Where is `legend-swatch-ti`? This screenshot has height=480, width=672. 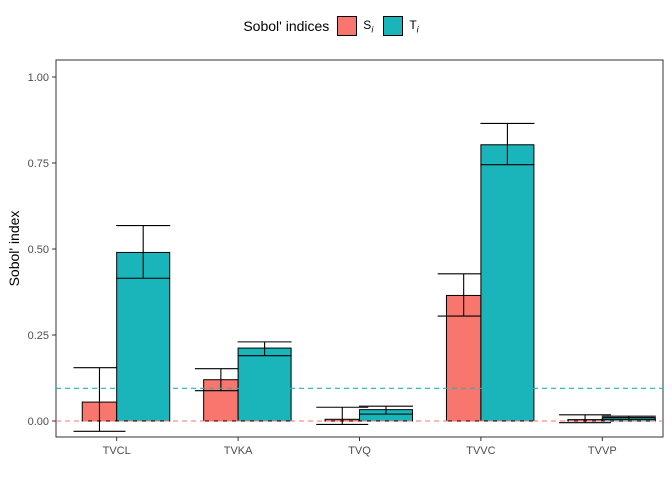 legend-swatch-ti is located at coordinates (393, 26).